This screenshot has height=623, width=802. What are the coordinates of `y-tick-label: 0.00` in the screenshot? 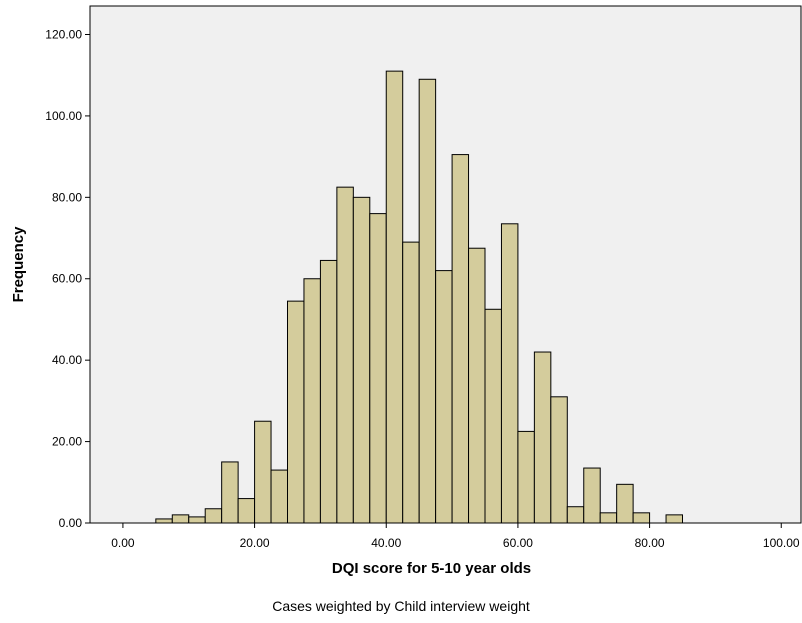 It's located at (71, 523).